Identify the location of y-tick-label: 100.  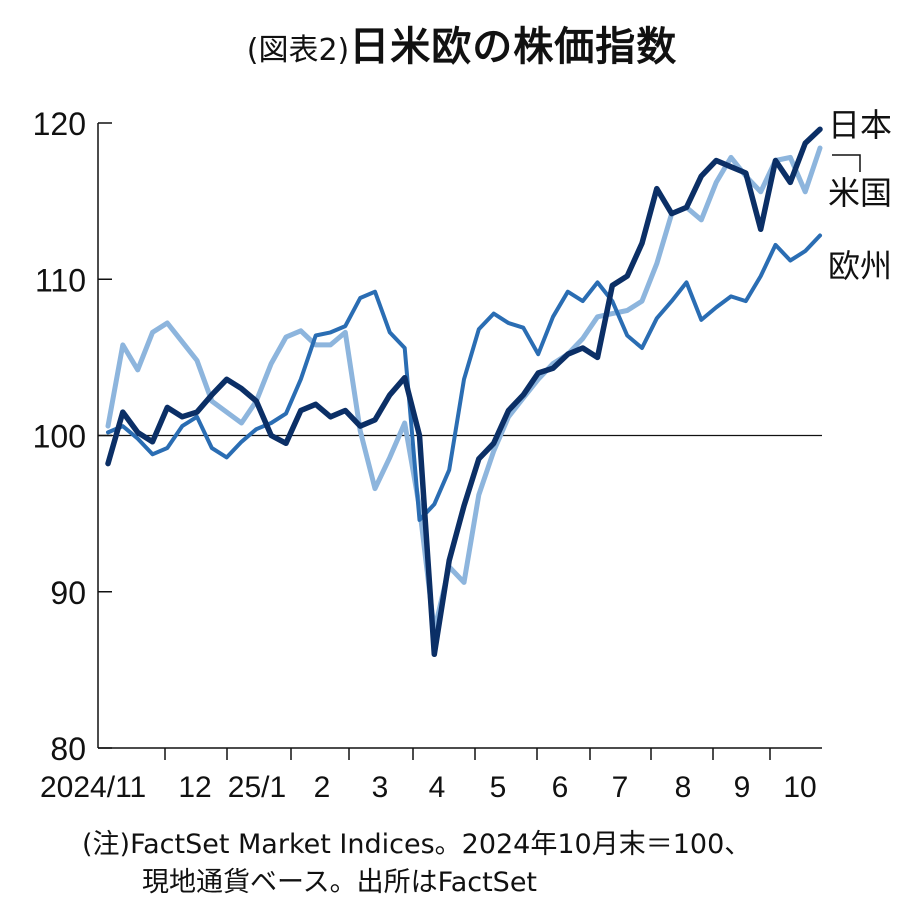
(59, 437).